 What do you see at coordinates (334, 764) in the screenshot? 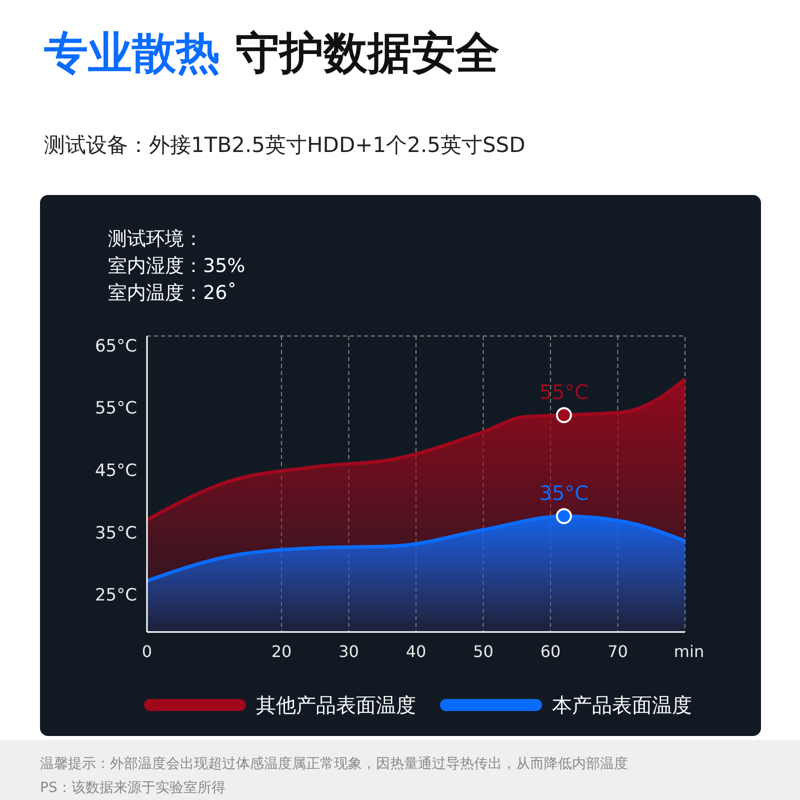
I see `text: 温馨提示：外部温度会出现超过体感温度属正常现象，因热量通过导热传出，从而降低内部温度` at bounding box center [334, 764].